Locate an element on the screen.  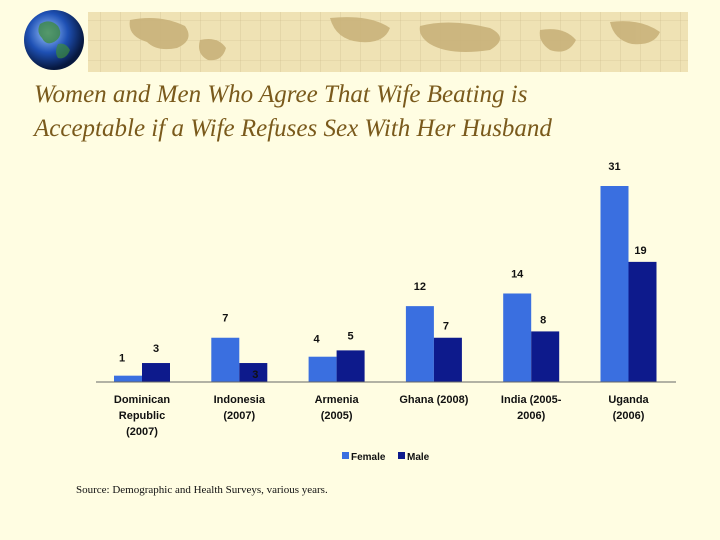
category-label: Uganda is located at coordinates (628, 400).